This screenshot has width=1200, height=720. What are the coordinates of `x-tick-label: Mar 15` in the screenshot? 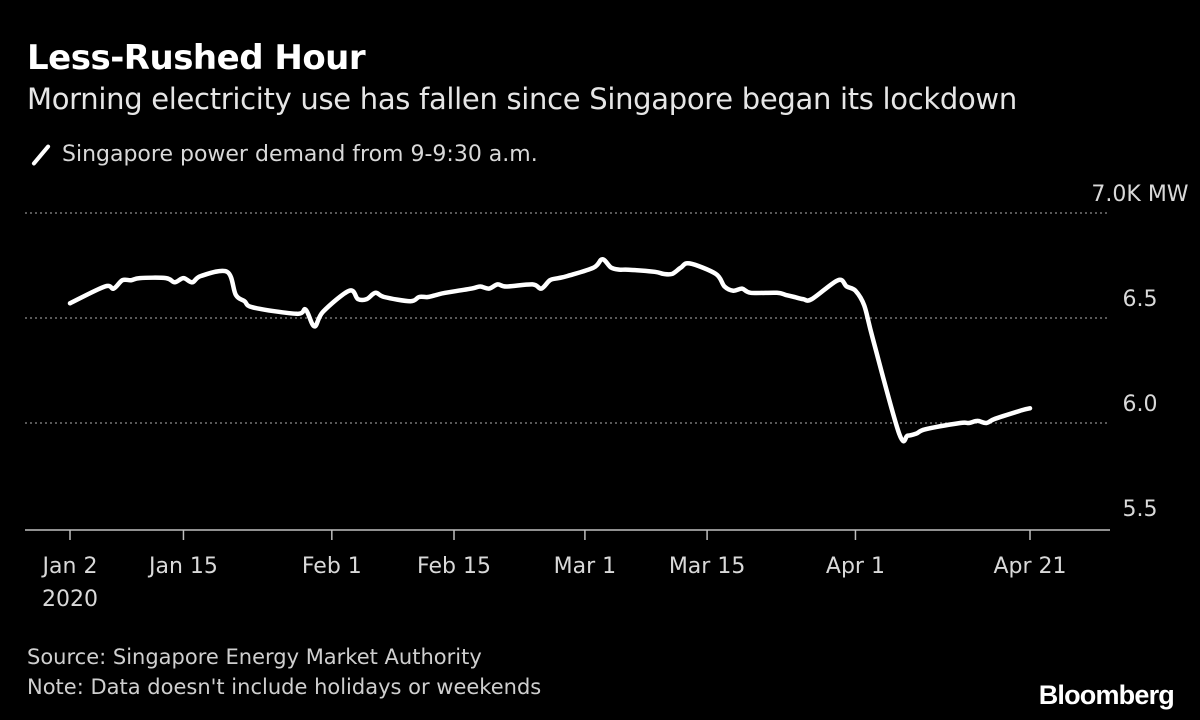 It's located at (707, 566).